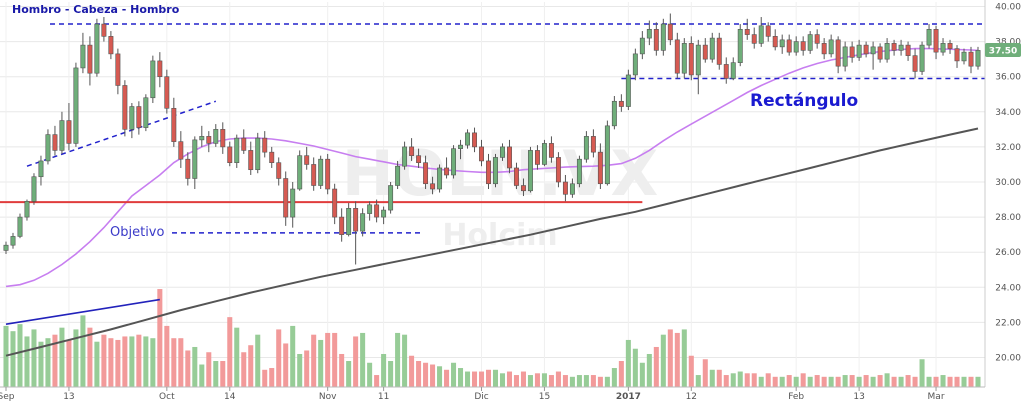 The image size is (1024, 402). What do you see at coordinates (7, 397) in the screenshot?
I see `x-tick-label: Sep` at bounding box center [7, 397].